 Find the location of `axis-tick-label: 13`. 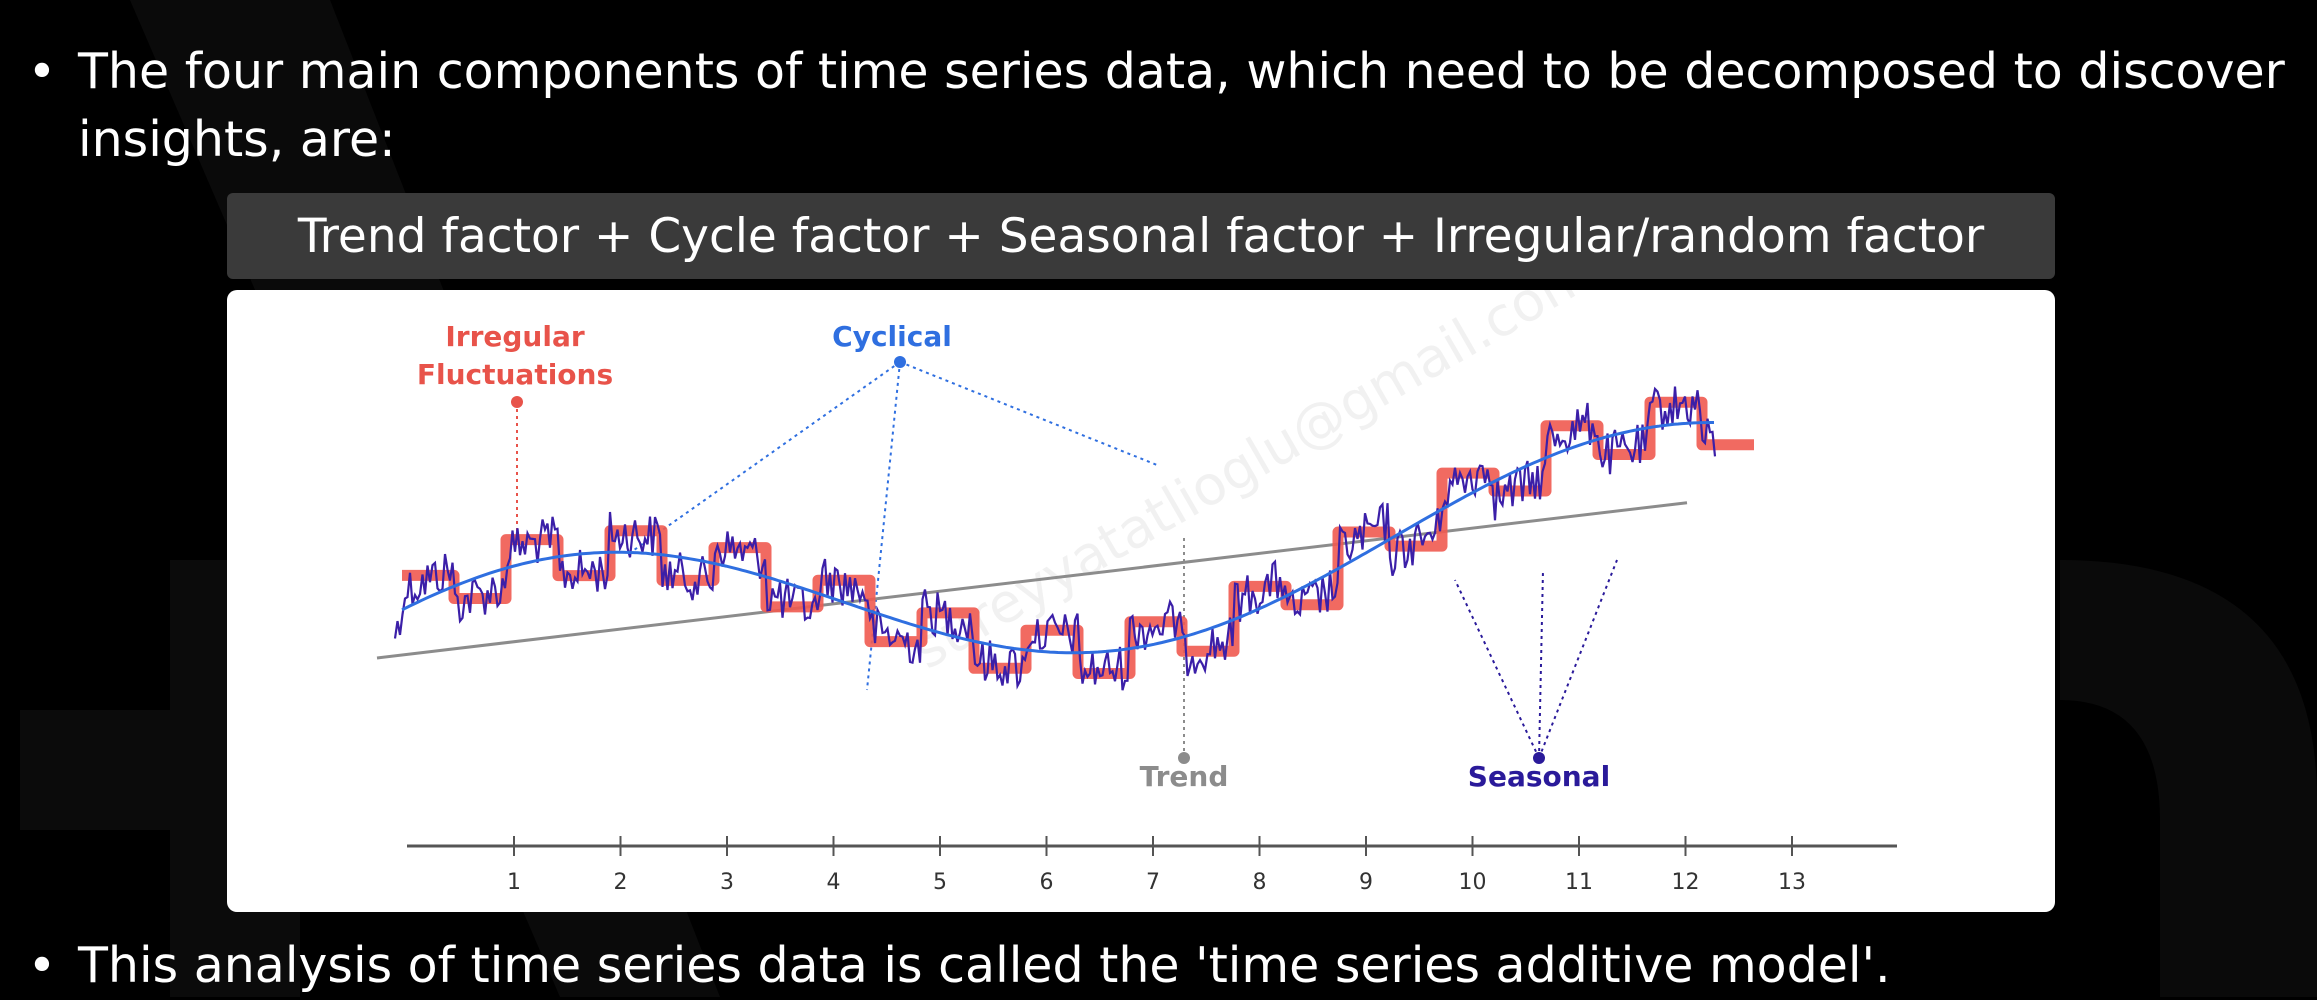

axis-tick-label: 13 is located at coordinates (1792, 882).